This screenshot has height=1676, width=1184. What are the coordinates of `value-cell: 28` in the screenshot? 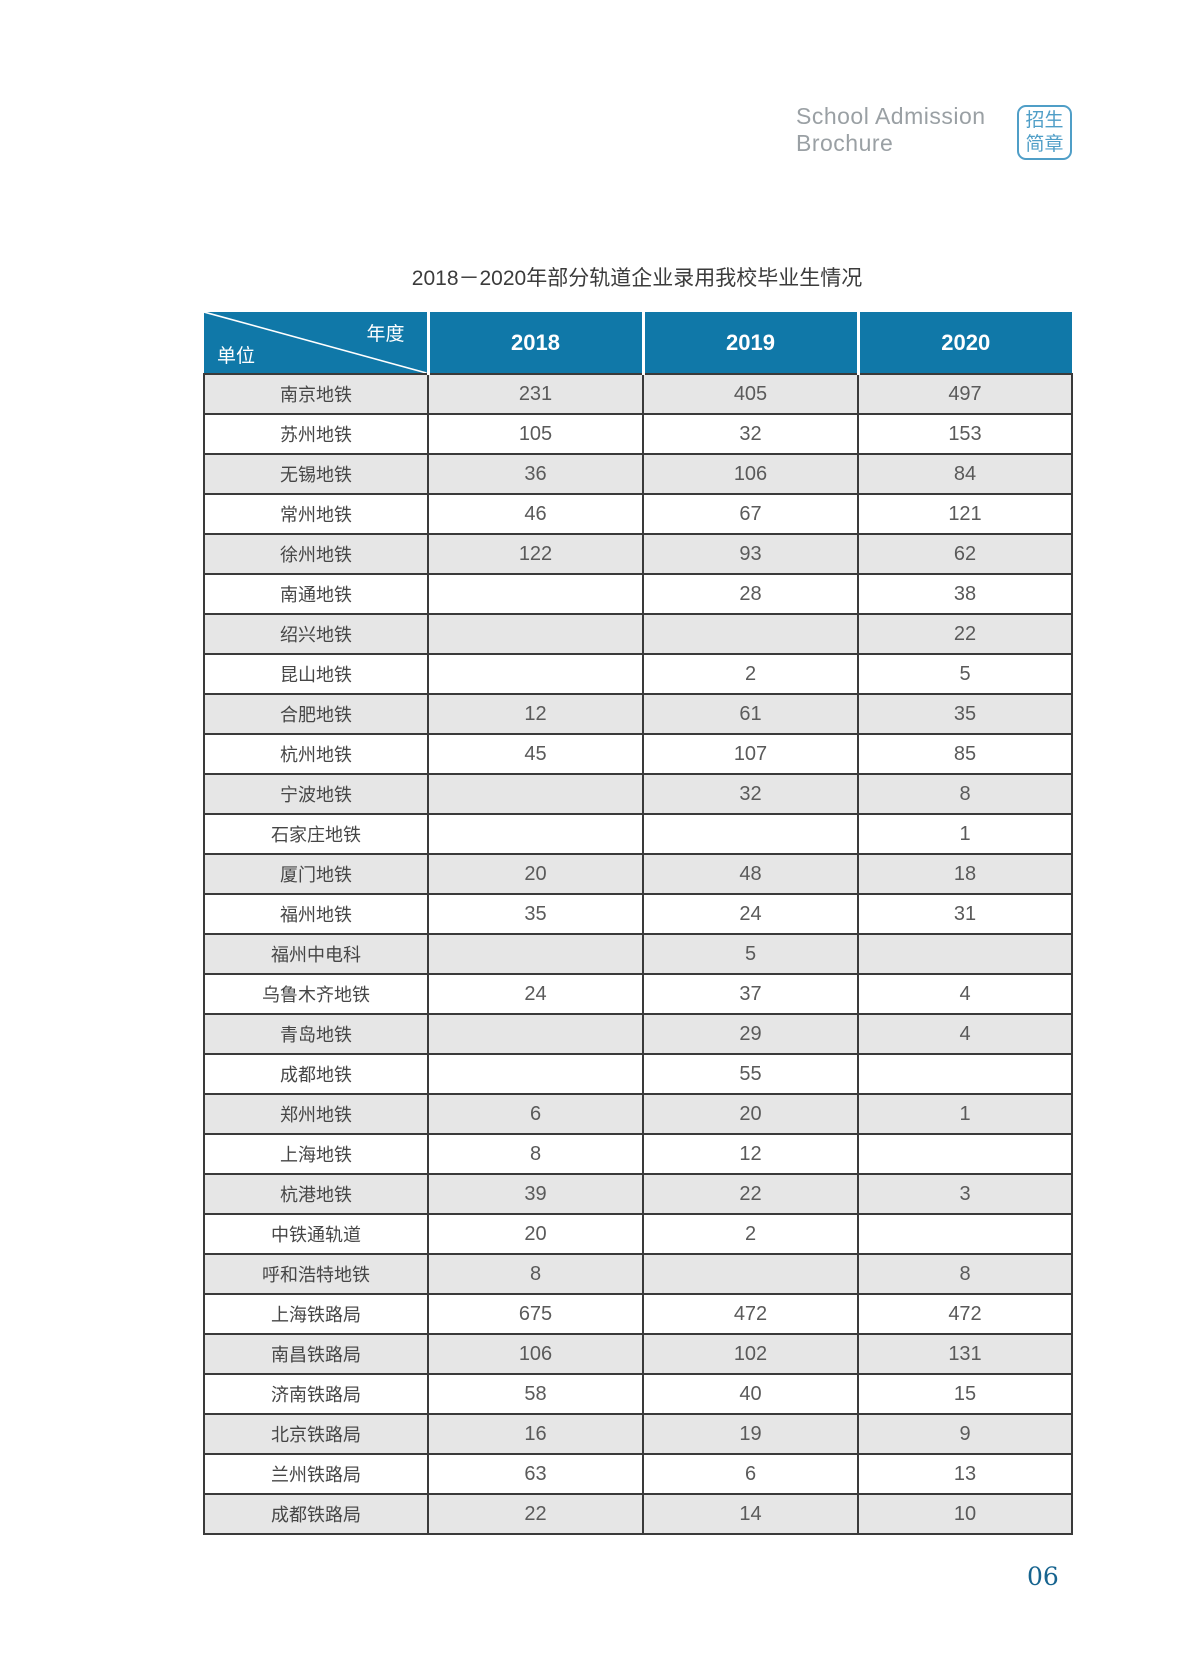 It's located at (750, 594).